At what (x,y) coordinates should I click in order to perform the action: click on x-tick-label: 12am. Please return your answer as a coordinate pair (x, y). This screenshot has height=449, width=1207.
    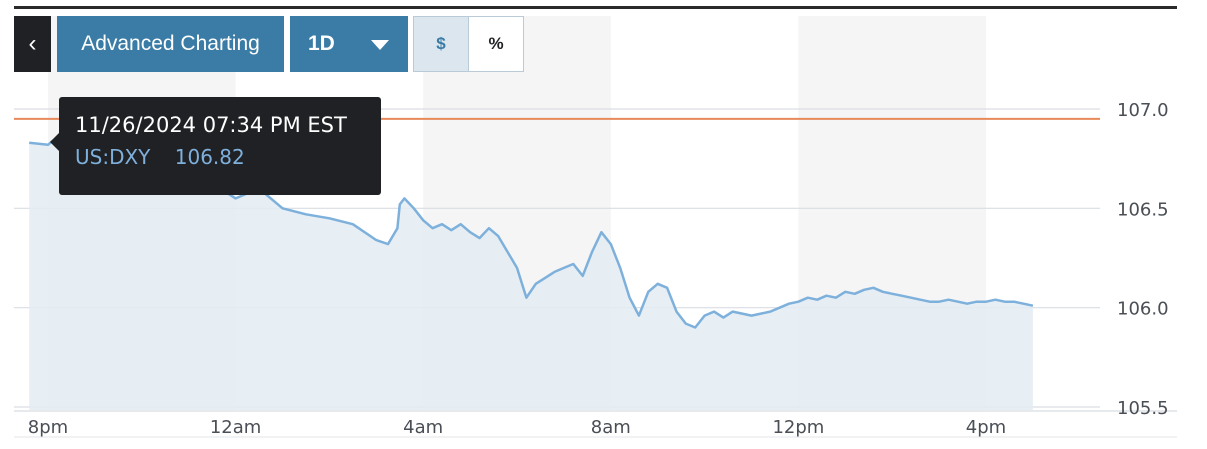
    Looking at the image, I should click on (235, 427).